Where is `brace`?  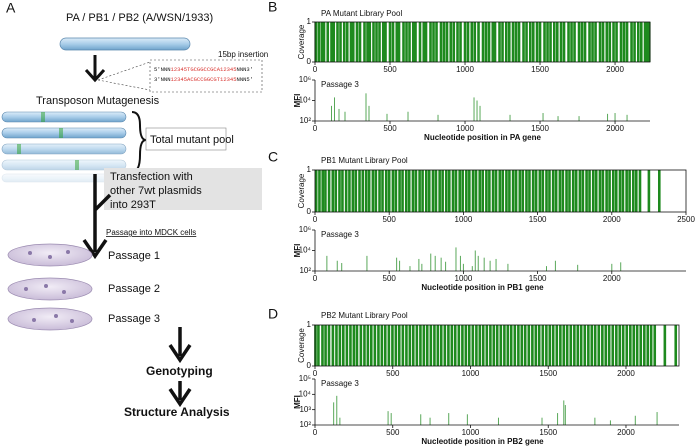 brace is located at coordinates (139, 142).